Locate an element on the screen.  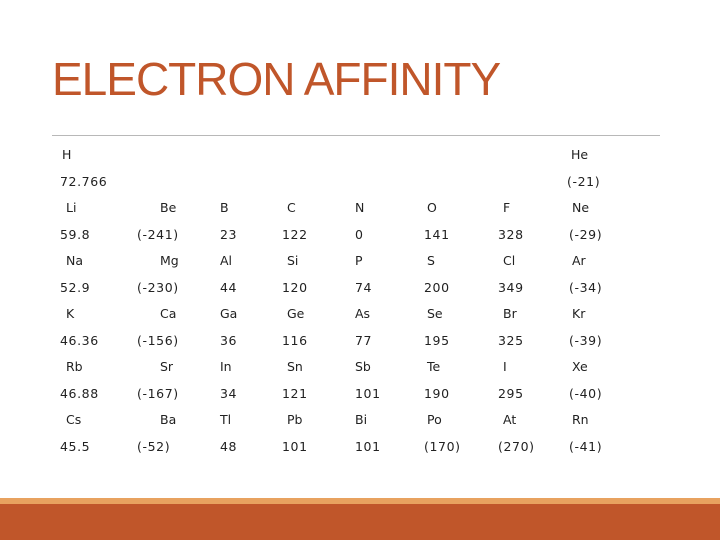
element-symbol: Xe is located at coordinates (580, 366).